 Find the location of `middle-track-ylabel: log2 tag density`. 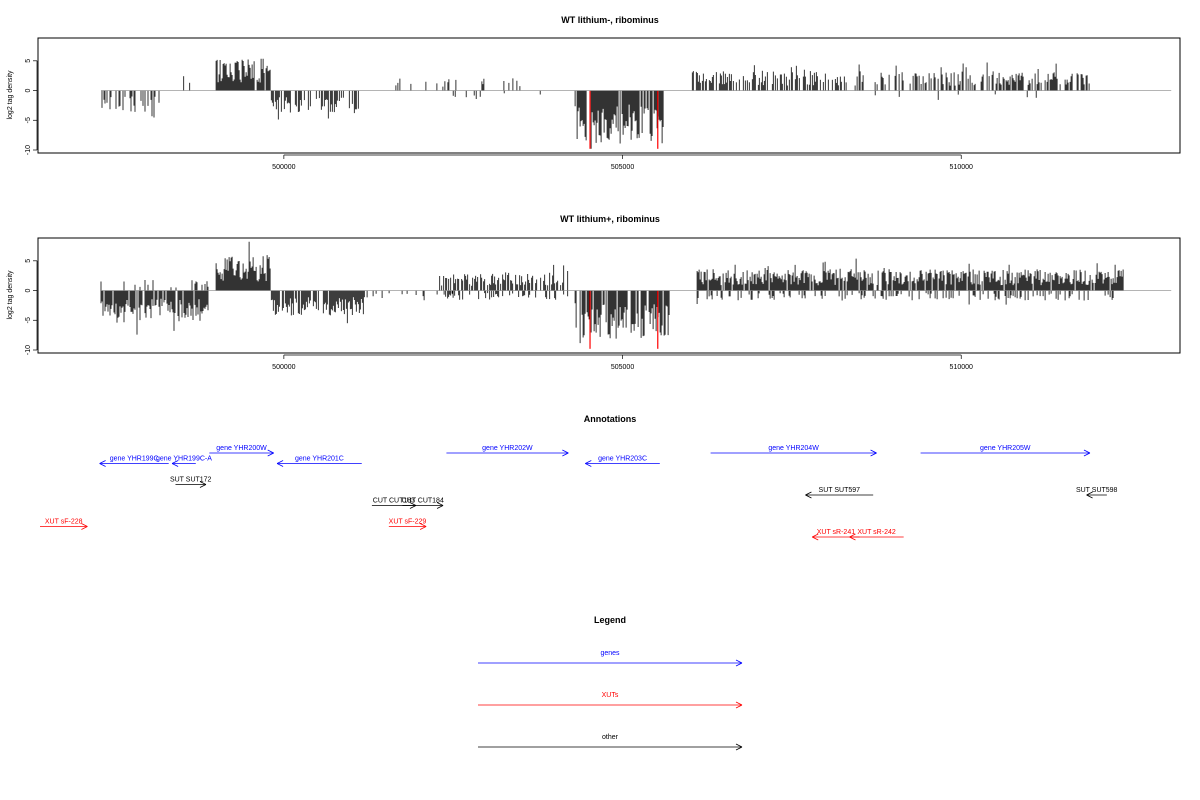

middle-track-ylabel: log2 tag density is located at coordinates (10, 295).